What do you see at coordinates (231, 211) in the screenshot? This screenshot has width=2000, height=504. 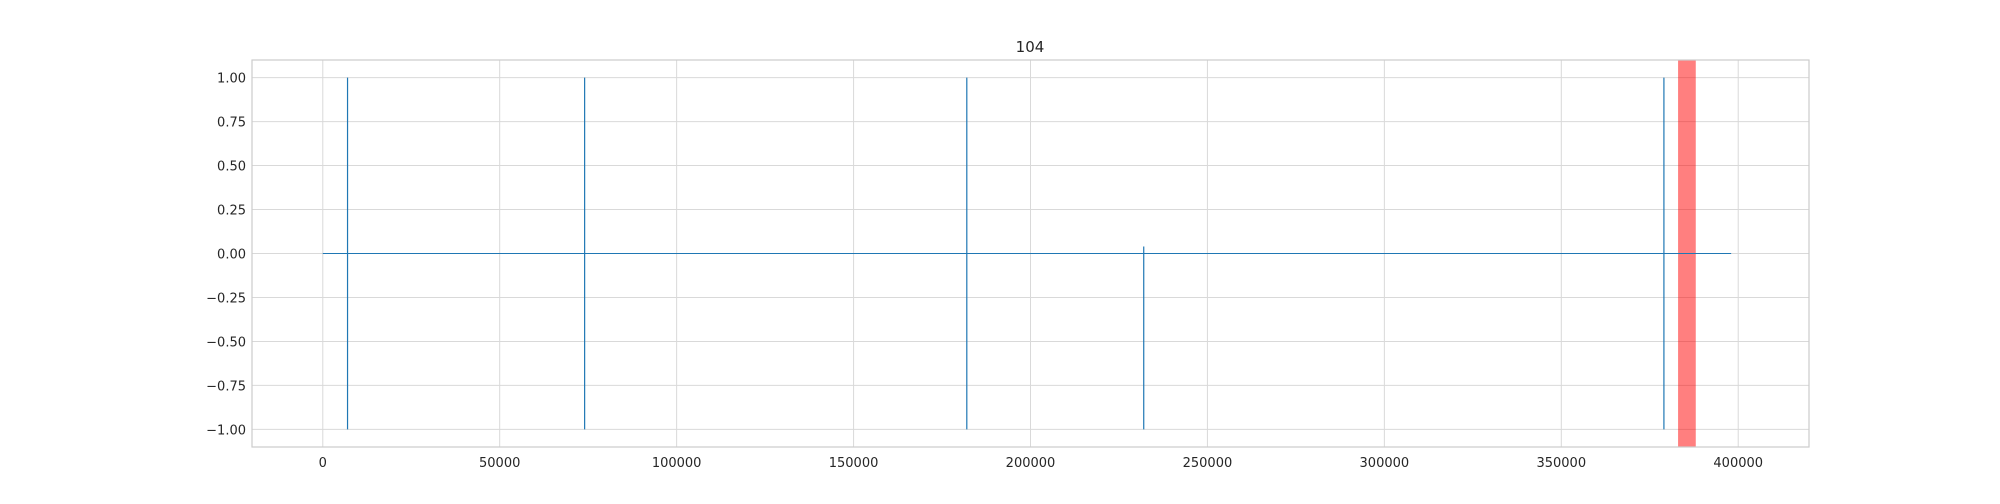 I see `y-tick-label: 0.25` at bounding box center [231, 211].